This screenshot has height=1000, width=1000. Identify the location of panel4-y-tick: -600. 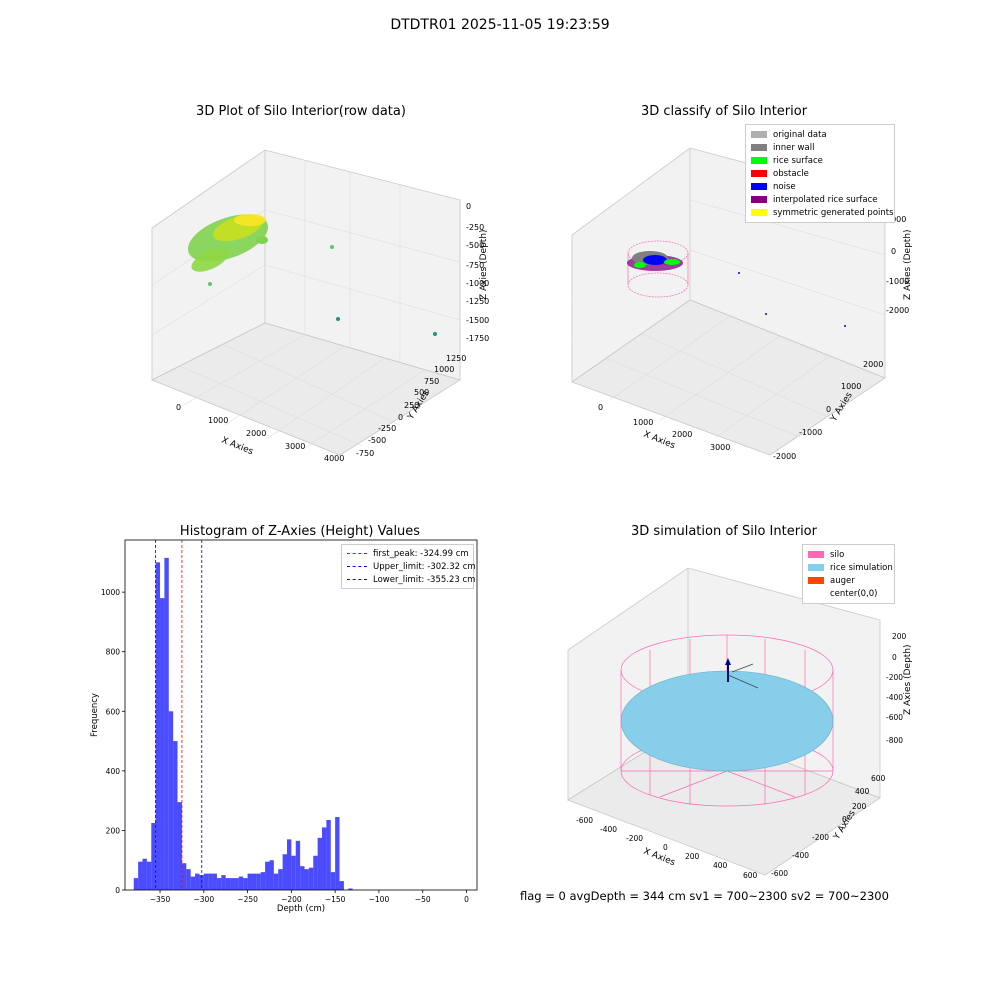
(779, 873).